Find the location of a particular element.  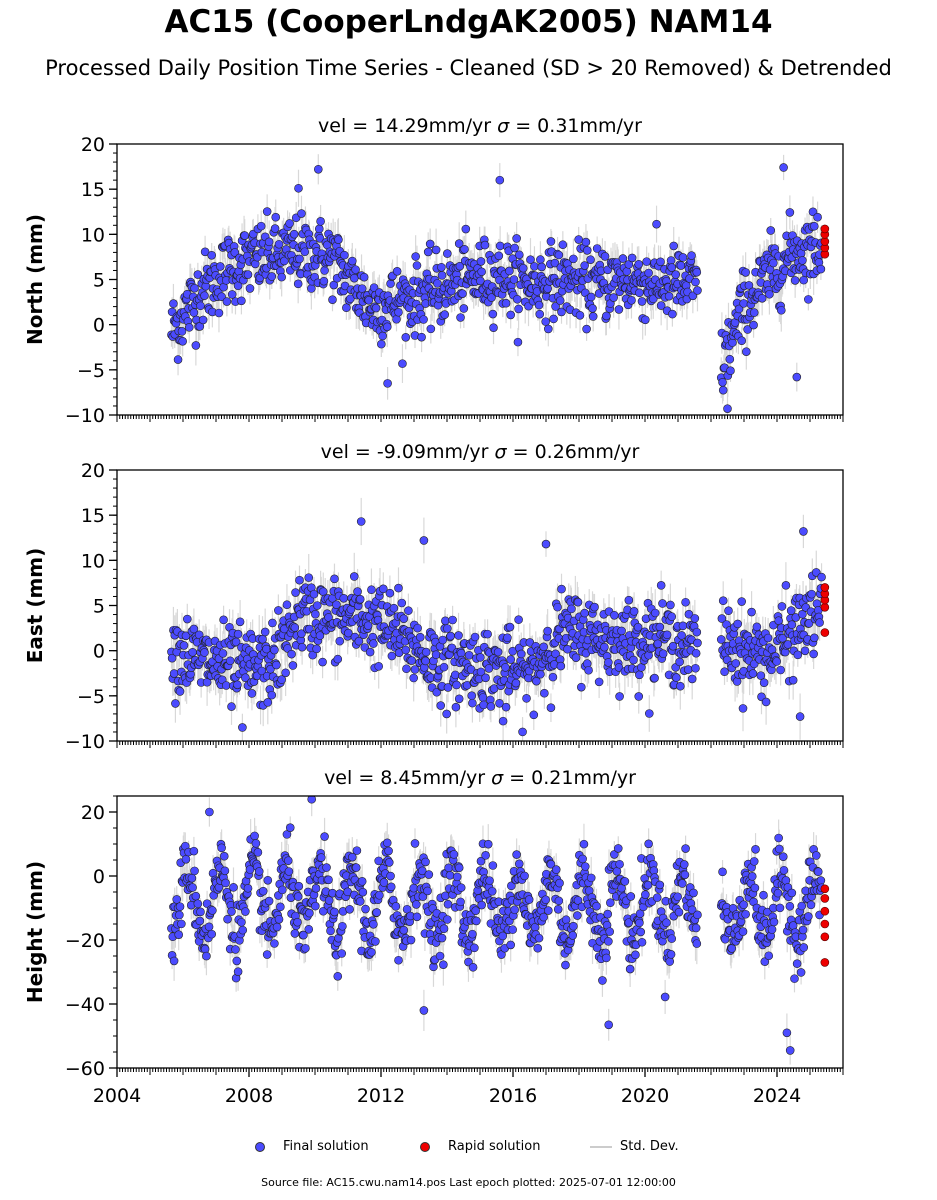

rapid-point is located at coordinates (825, 587).